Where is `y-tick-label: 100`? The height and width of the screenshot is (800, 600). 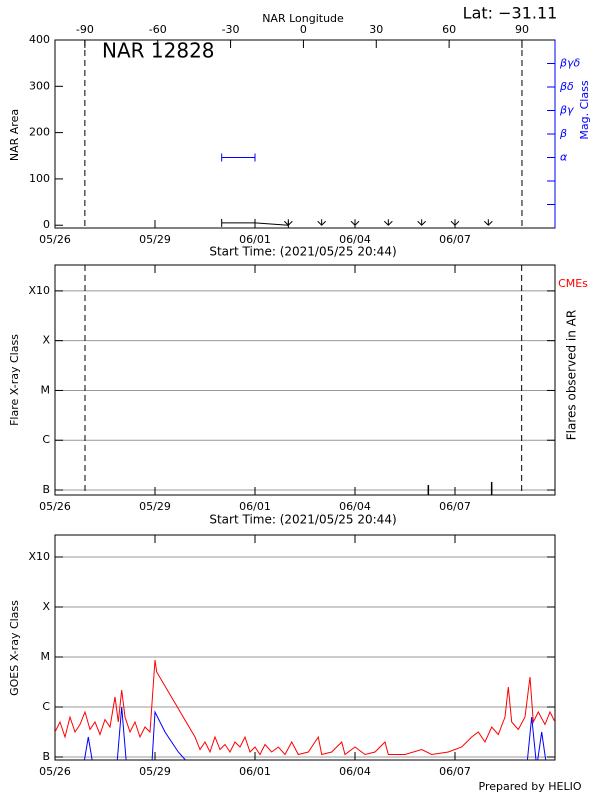 y-tick-label: 100 is located at coordinates (39, 178).